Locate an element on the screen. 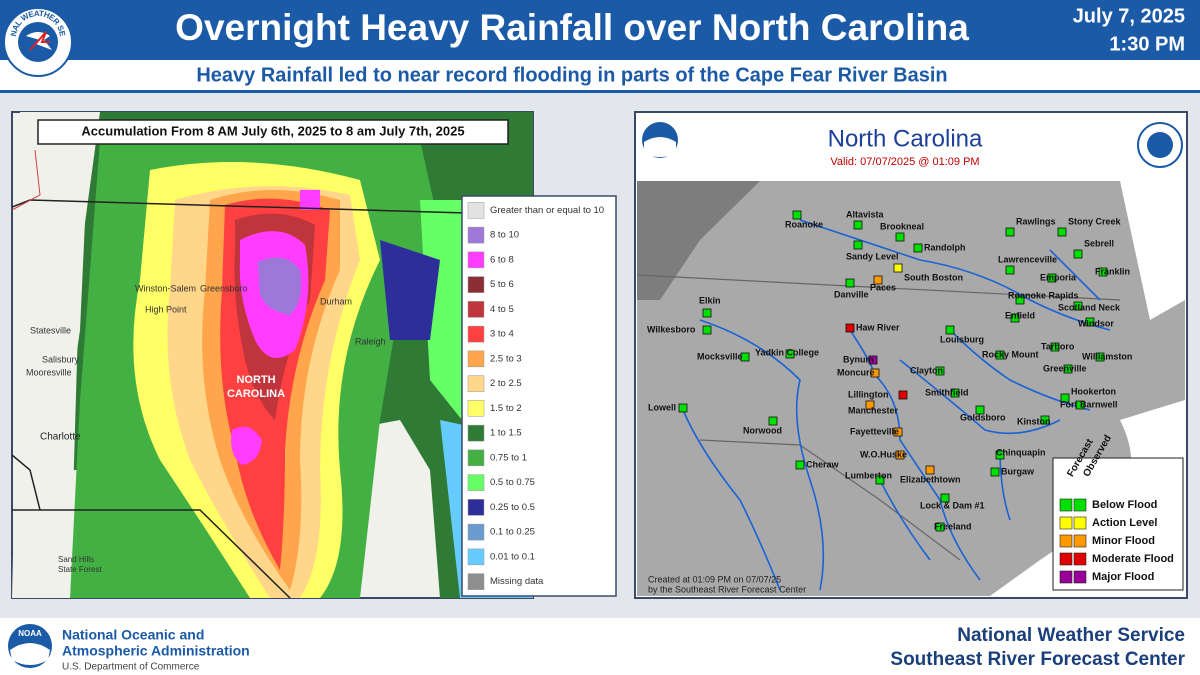  place-label: CAROLINA is located at coordinates (256, 394).